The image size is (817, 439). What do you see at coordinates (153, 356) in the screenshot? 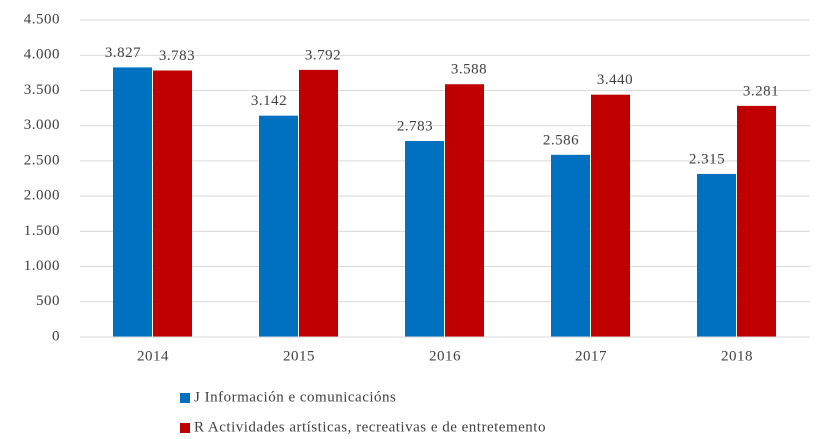
I see `x-tick-label: 2014` at bounding box center [153, 356].